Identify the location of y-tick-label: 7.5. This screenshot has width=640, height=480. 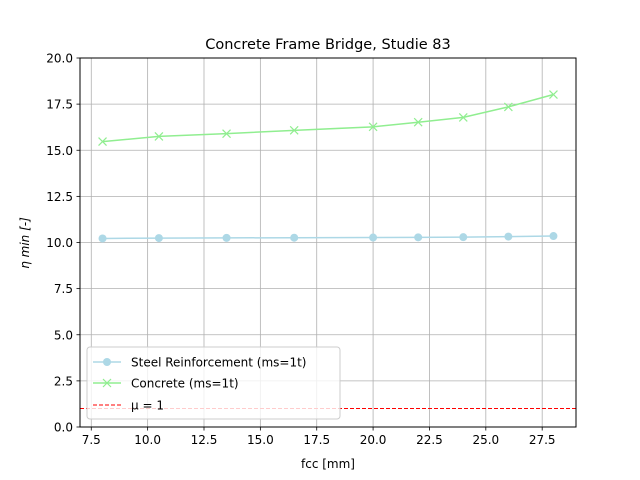
(63, 289).